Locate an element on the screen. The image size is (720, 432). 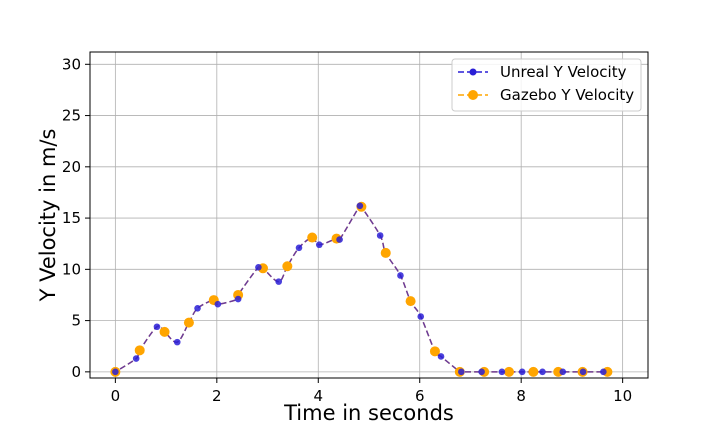
x-axis-label: Time in seconds is located at coordinates (368, 413).